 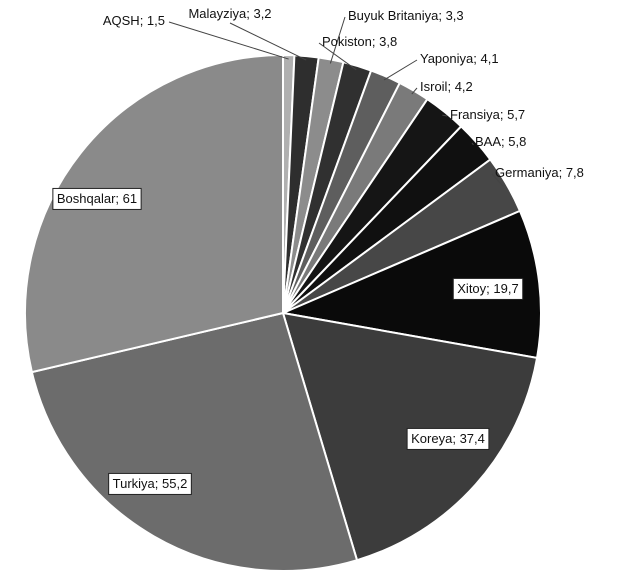 I want to click on slice-label: Malayziya; 3,2, so click(x=247, y=33).